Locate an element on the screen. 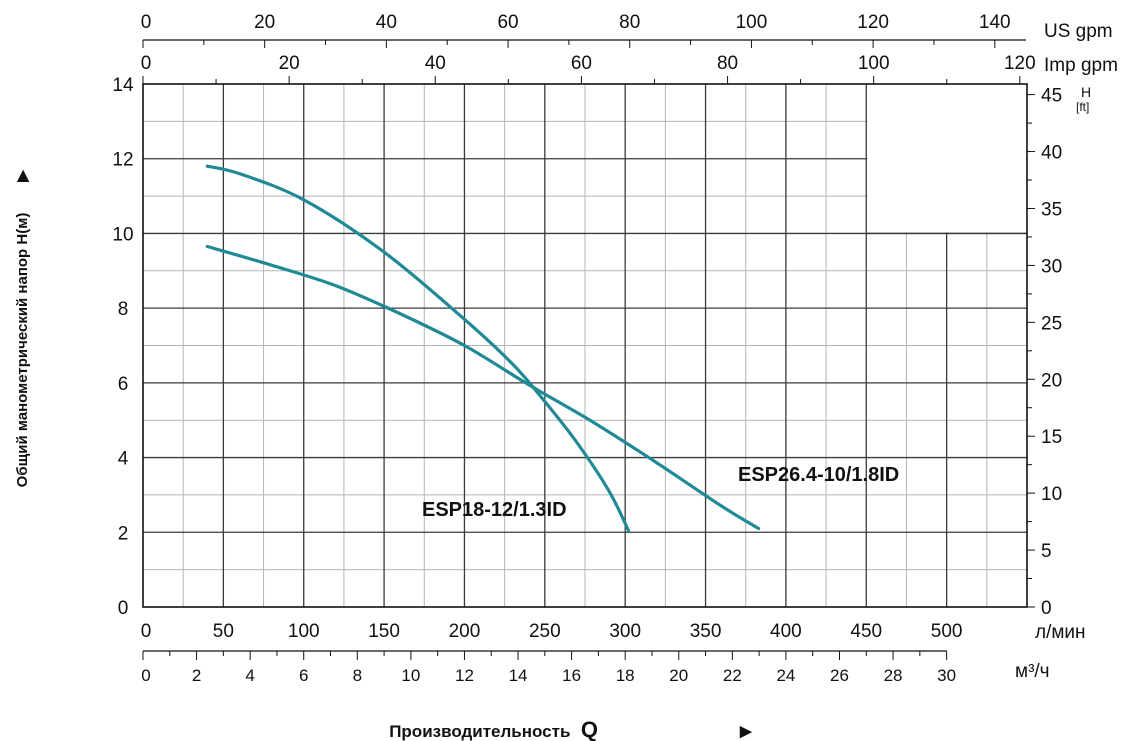 The width and height of the screenshot is (1140, 741). m3h-tick-label: 2 is located at coordinates (196, 675).